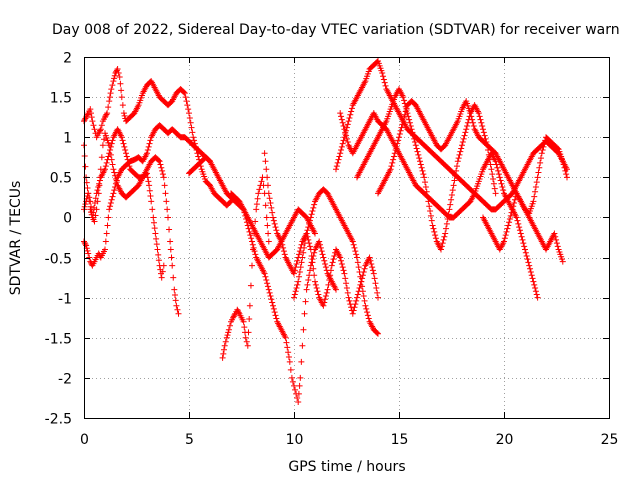  What do you see at coordinates (16, 238) in the screenshot?
I see `y-axis-label: SDTVAR / TECUs` at bounding box center [16, 238].